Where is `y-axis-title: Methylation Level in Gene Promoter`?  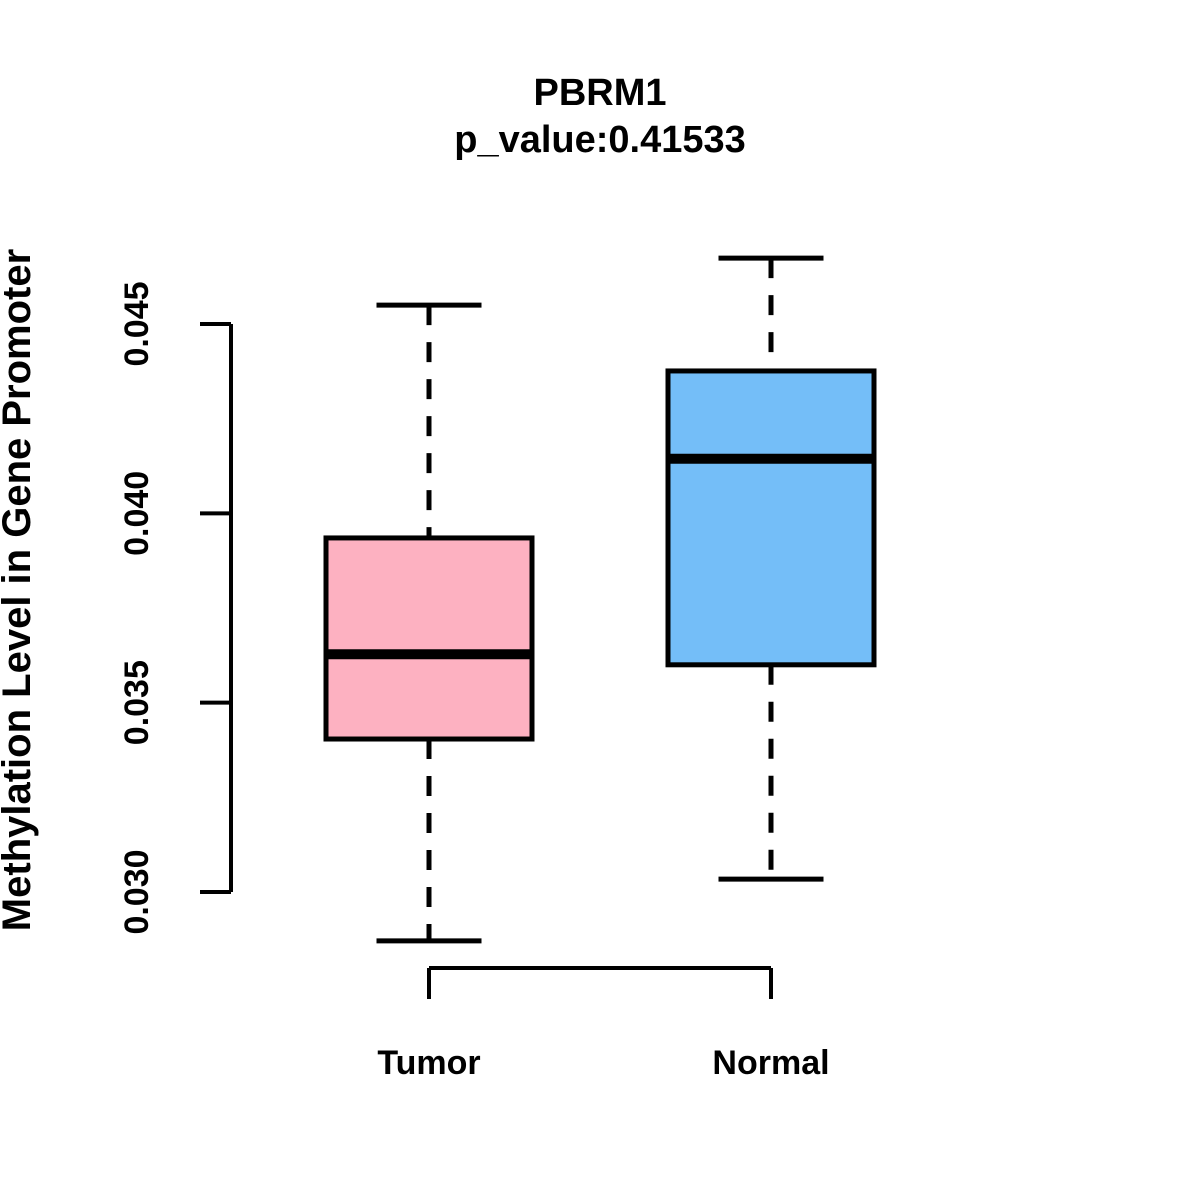 y-axis-title: Methylation Level in Gene Promoter is located at coordinates (19, 590).